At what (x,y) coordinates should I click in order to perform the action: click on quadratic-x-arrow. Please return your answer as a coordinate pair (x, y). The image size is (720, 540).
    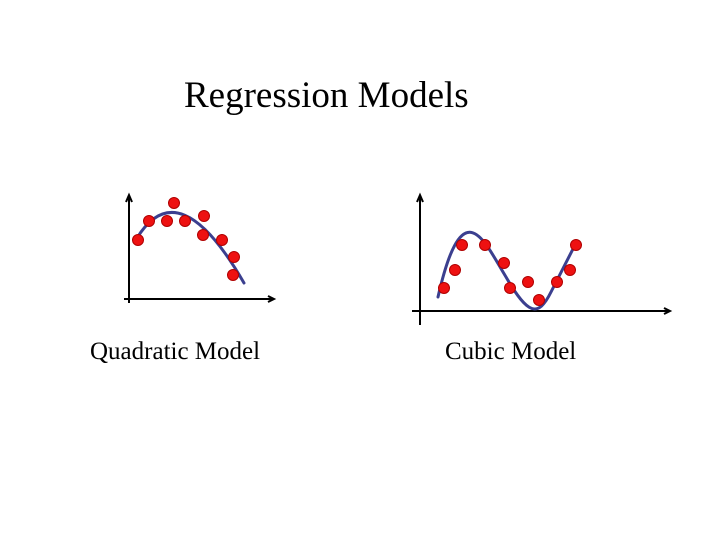
    Looking at the image, I should click on (272, 299).